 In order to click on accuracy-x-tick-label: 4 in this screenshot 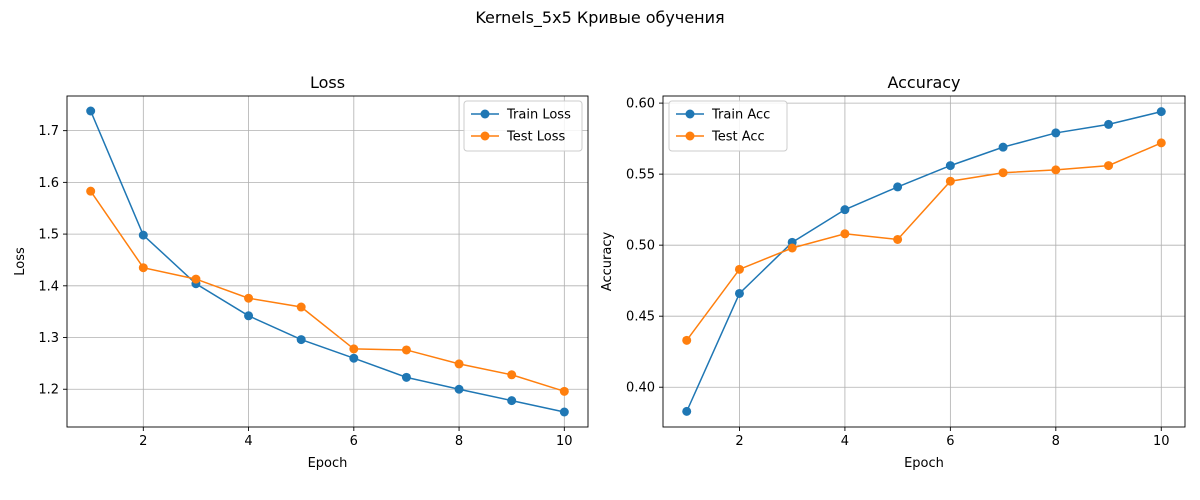, I will do `click(845, 441)`.